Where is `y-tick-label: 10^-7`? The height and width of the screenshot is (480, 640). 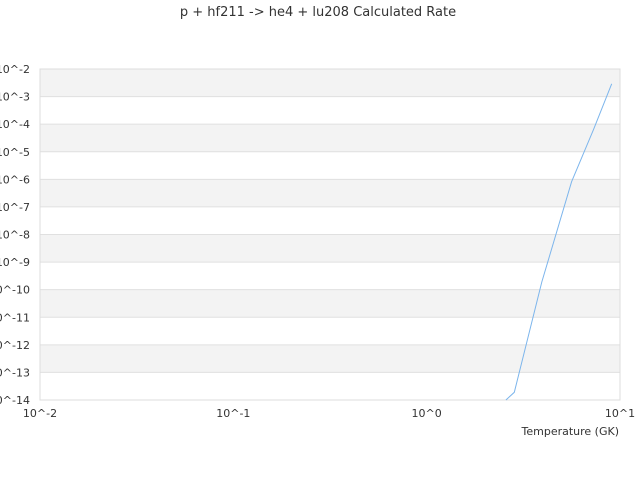 y-tick-label: 10^-7 is located at coordinates (15, 207).